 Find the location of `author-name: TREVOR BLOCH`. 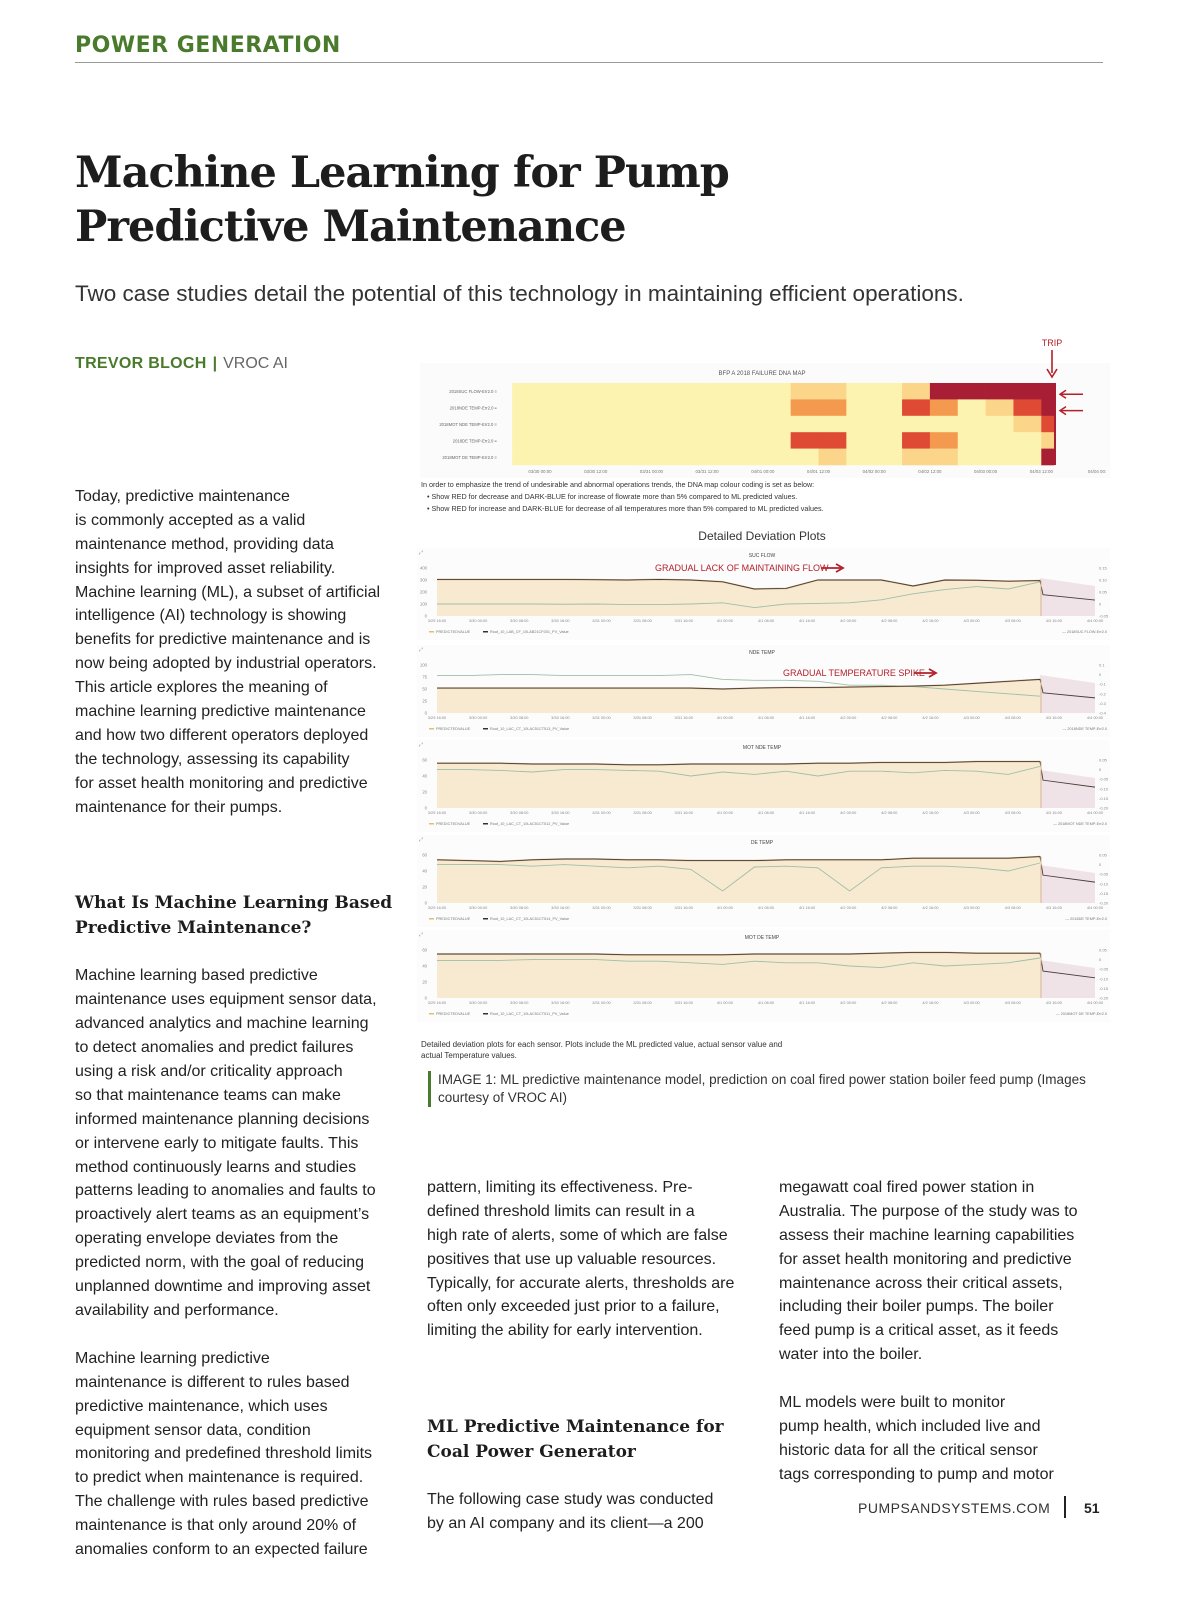

author-name: TREVOR BLOCH is located at coordinates (141, 363).